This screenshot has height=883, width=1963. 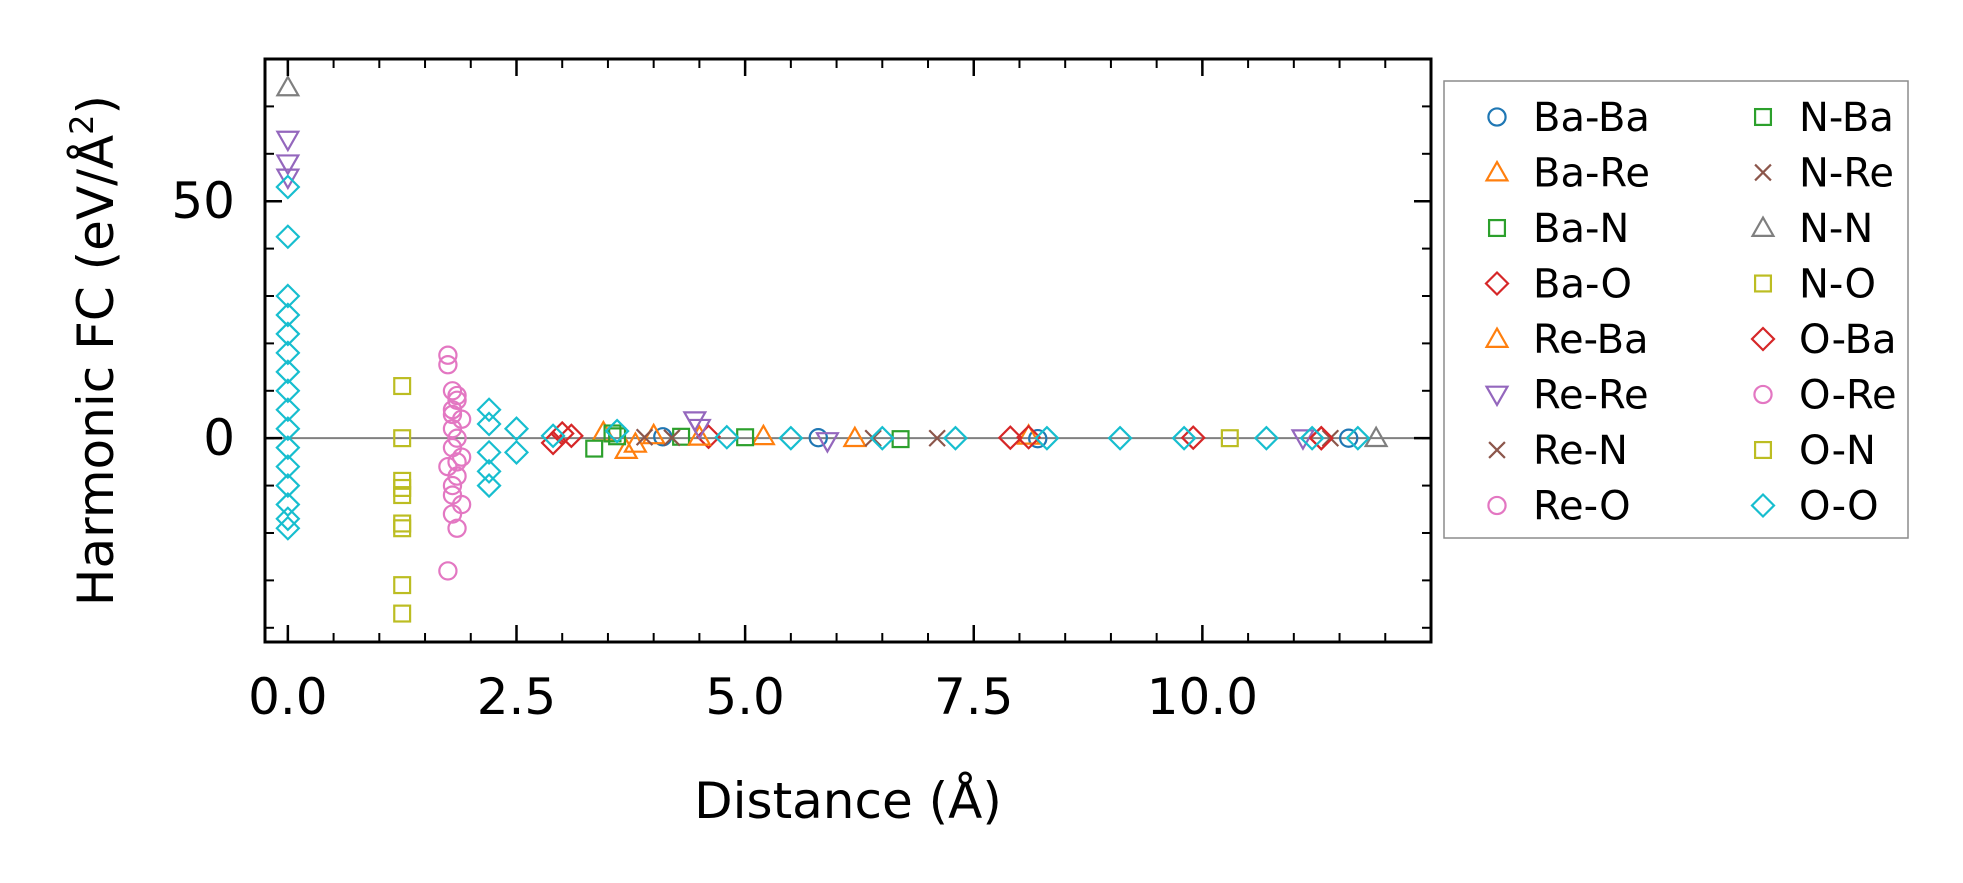 What do you see at coordinates (96, 105) in the screenshot?
I see `y-axis-label-close: )` at bounding box center [96, 105].